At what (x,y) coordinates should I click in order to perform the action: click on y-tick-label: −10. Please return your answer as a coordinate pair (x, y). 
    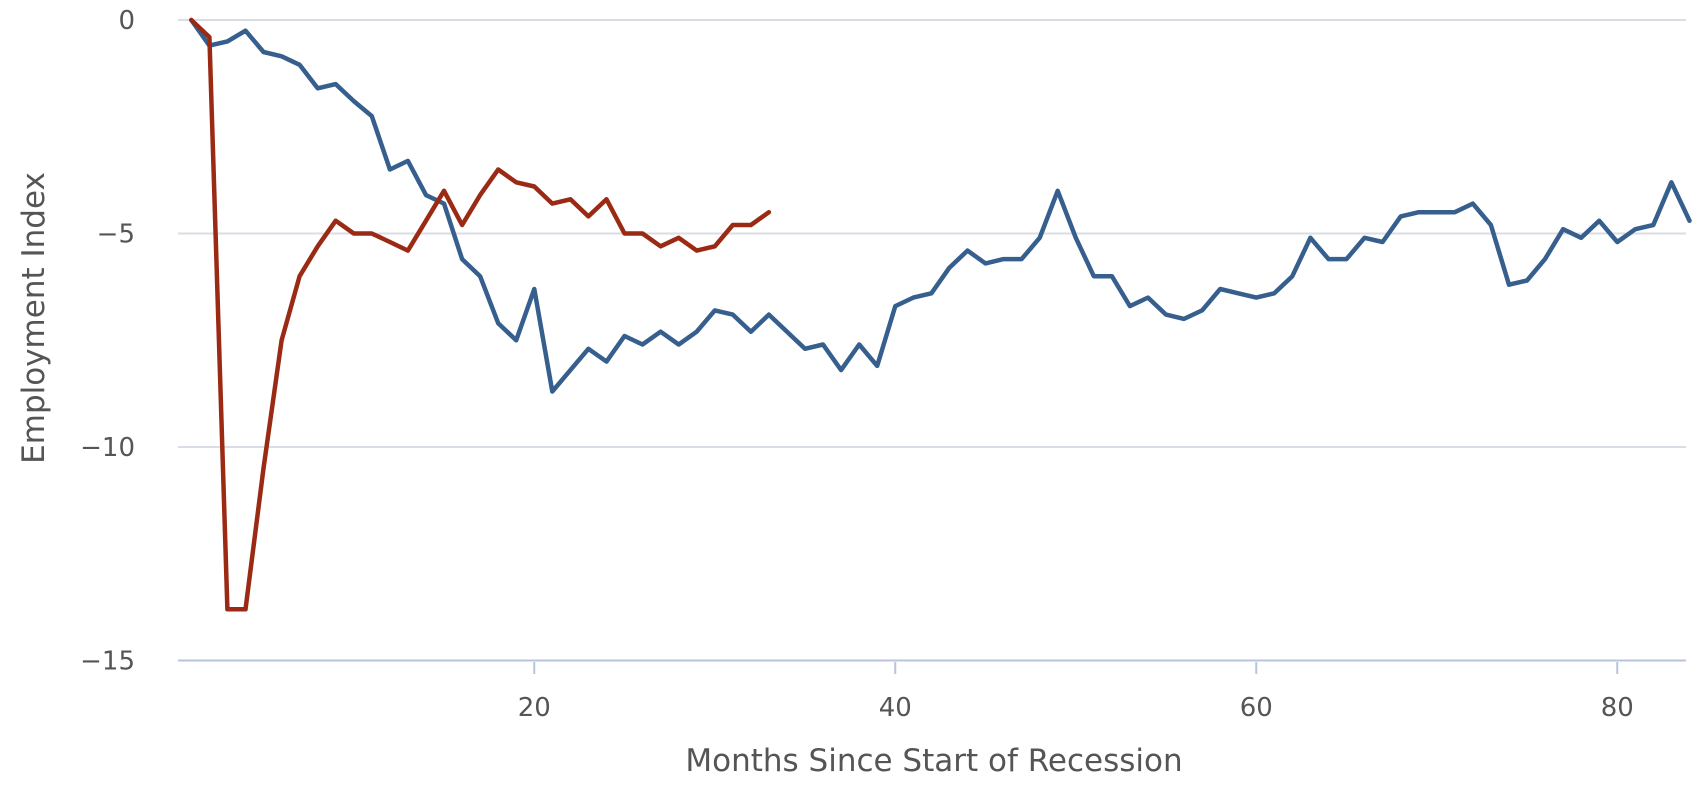
    Looking at the image, I should click on (107, 448).